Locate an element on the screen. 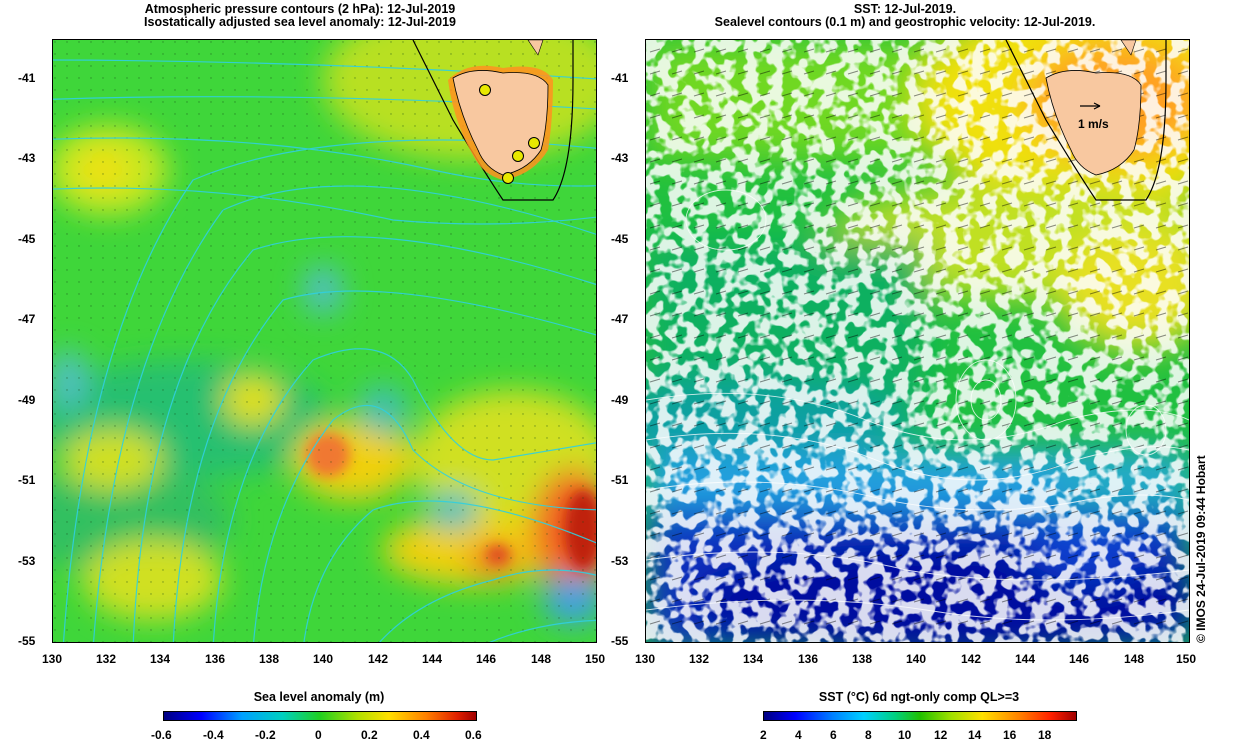 The width and height of the screenshot is (1250, 750). left-lon-tick: 138 is located at coordinates (269, 659).